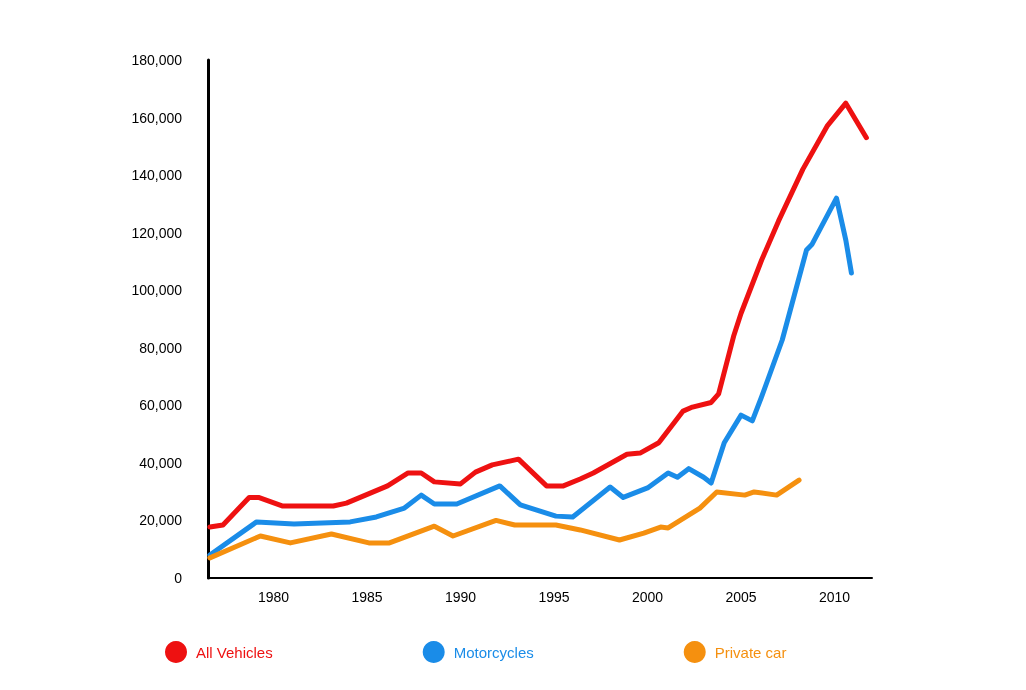 This screenshot has width=1026, height=690. Describe the element at coordinates (161, 347) in the screenshot. I see `y-tick-label: 80,000` at that location.